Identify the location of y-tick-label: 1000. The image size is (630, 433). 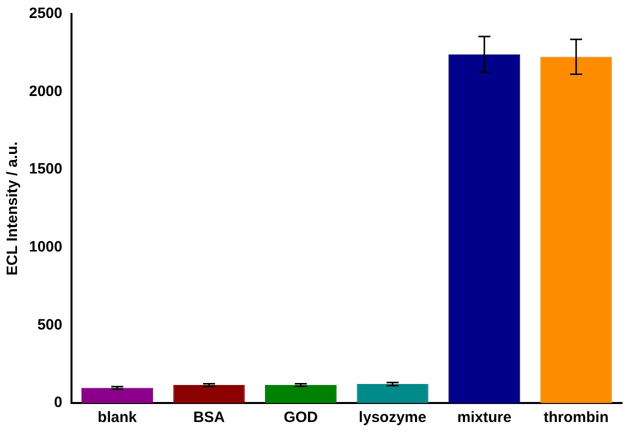
(45, 247).